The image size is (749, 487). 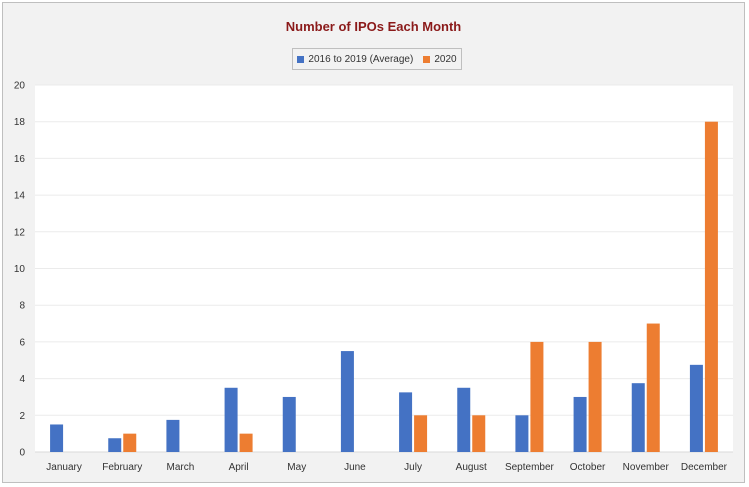 I want to click on y-tick-label: 20, so click(x=20, y=86).